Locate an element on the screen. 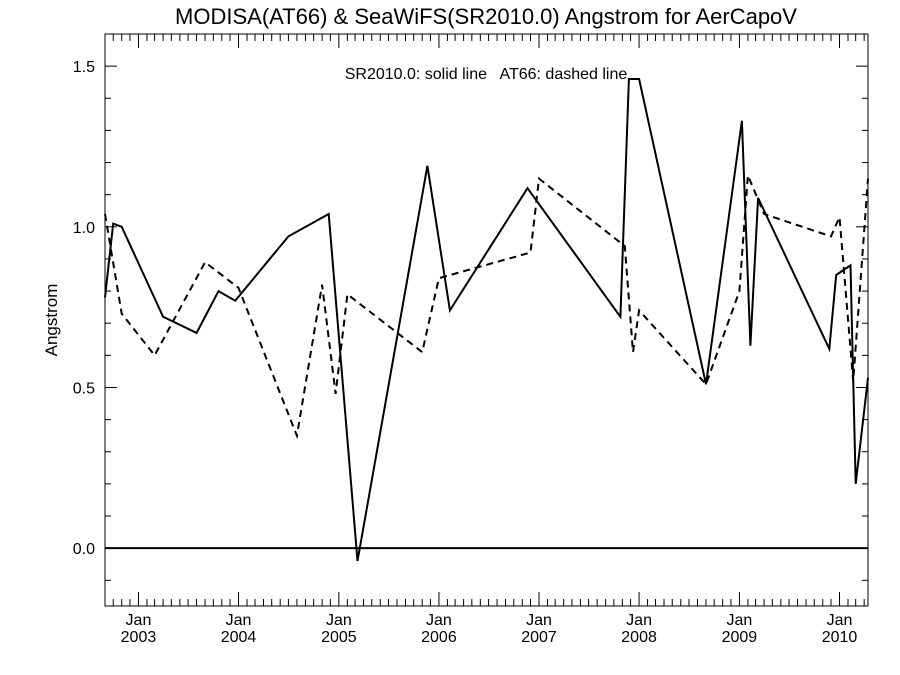 The height and width of the screenshot is (675, 900). y-tick-label: 1.5 is located at coordinates (84, 67).